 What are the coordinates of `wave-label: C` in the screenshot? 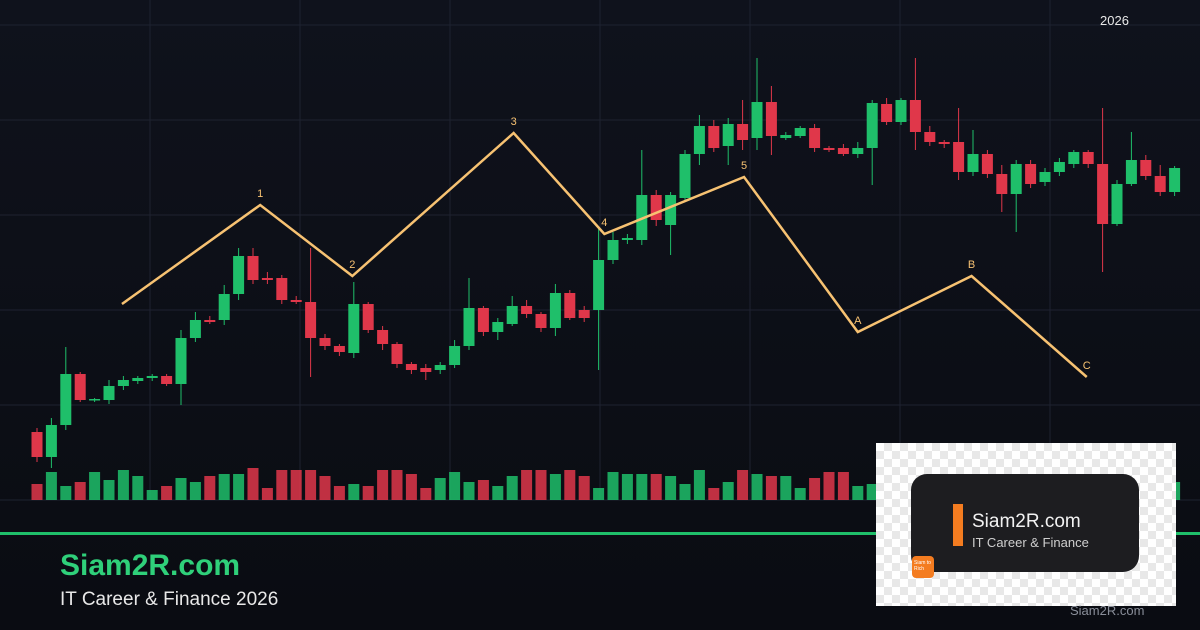 It's located at (1087, 366).